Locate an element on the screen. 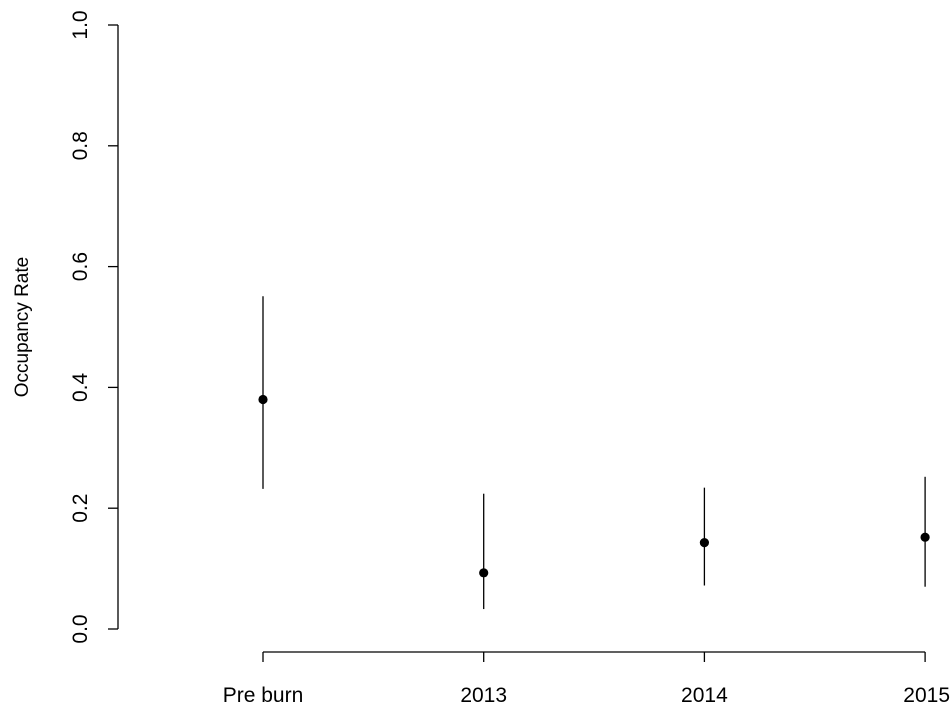 This screenshot has width=952, height=709. y-tick-label: 0.8 is located at coordinates (80, 145).